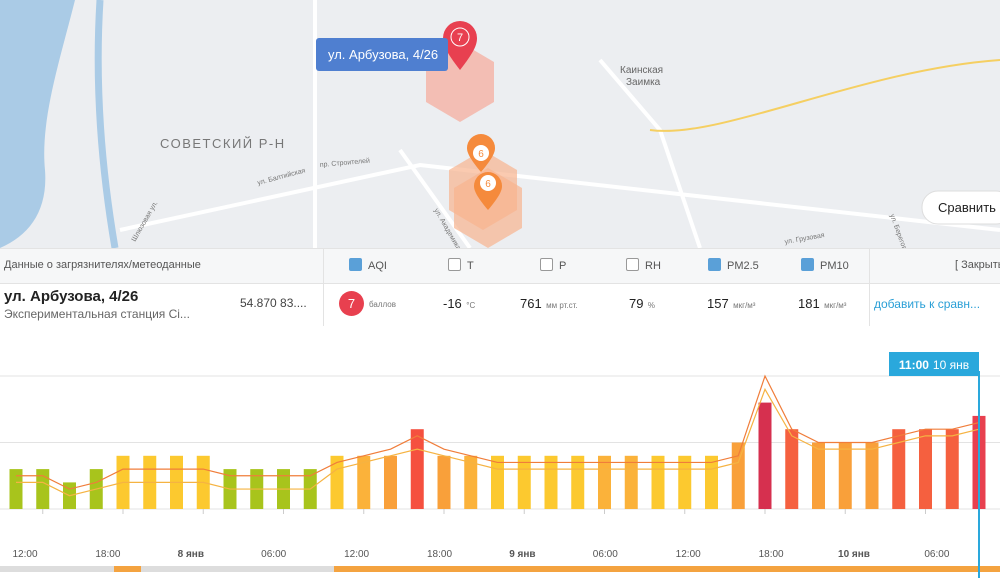  What do you see at coordinates (382, 304) in the screenshot?
I see `unit: баллов` at bounding box center [382, 304].